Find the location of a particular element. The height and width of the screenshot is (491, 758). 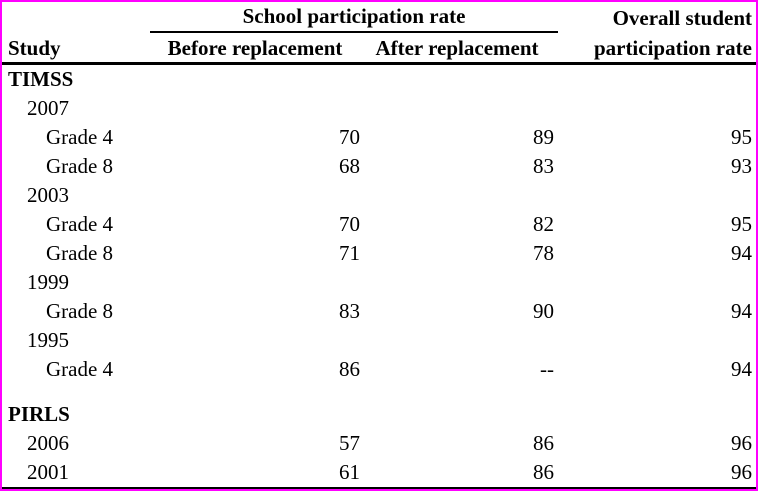

table-row: 1995 is located at coordinates (379, 340).